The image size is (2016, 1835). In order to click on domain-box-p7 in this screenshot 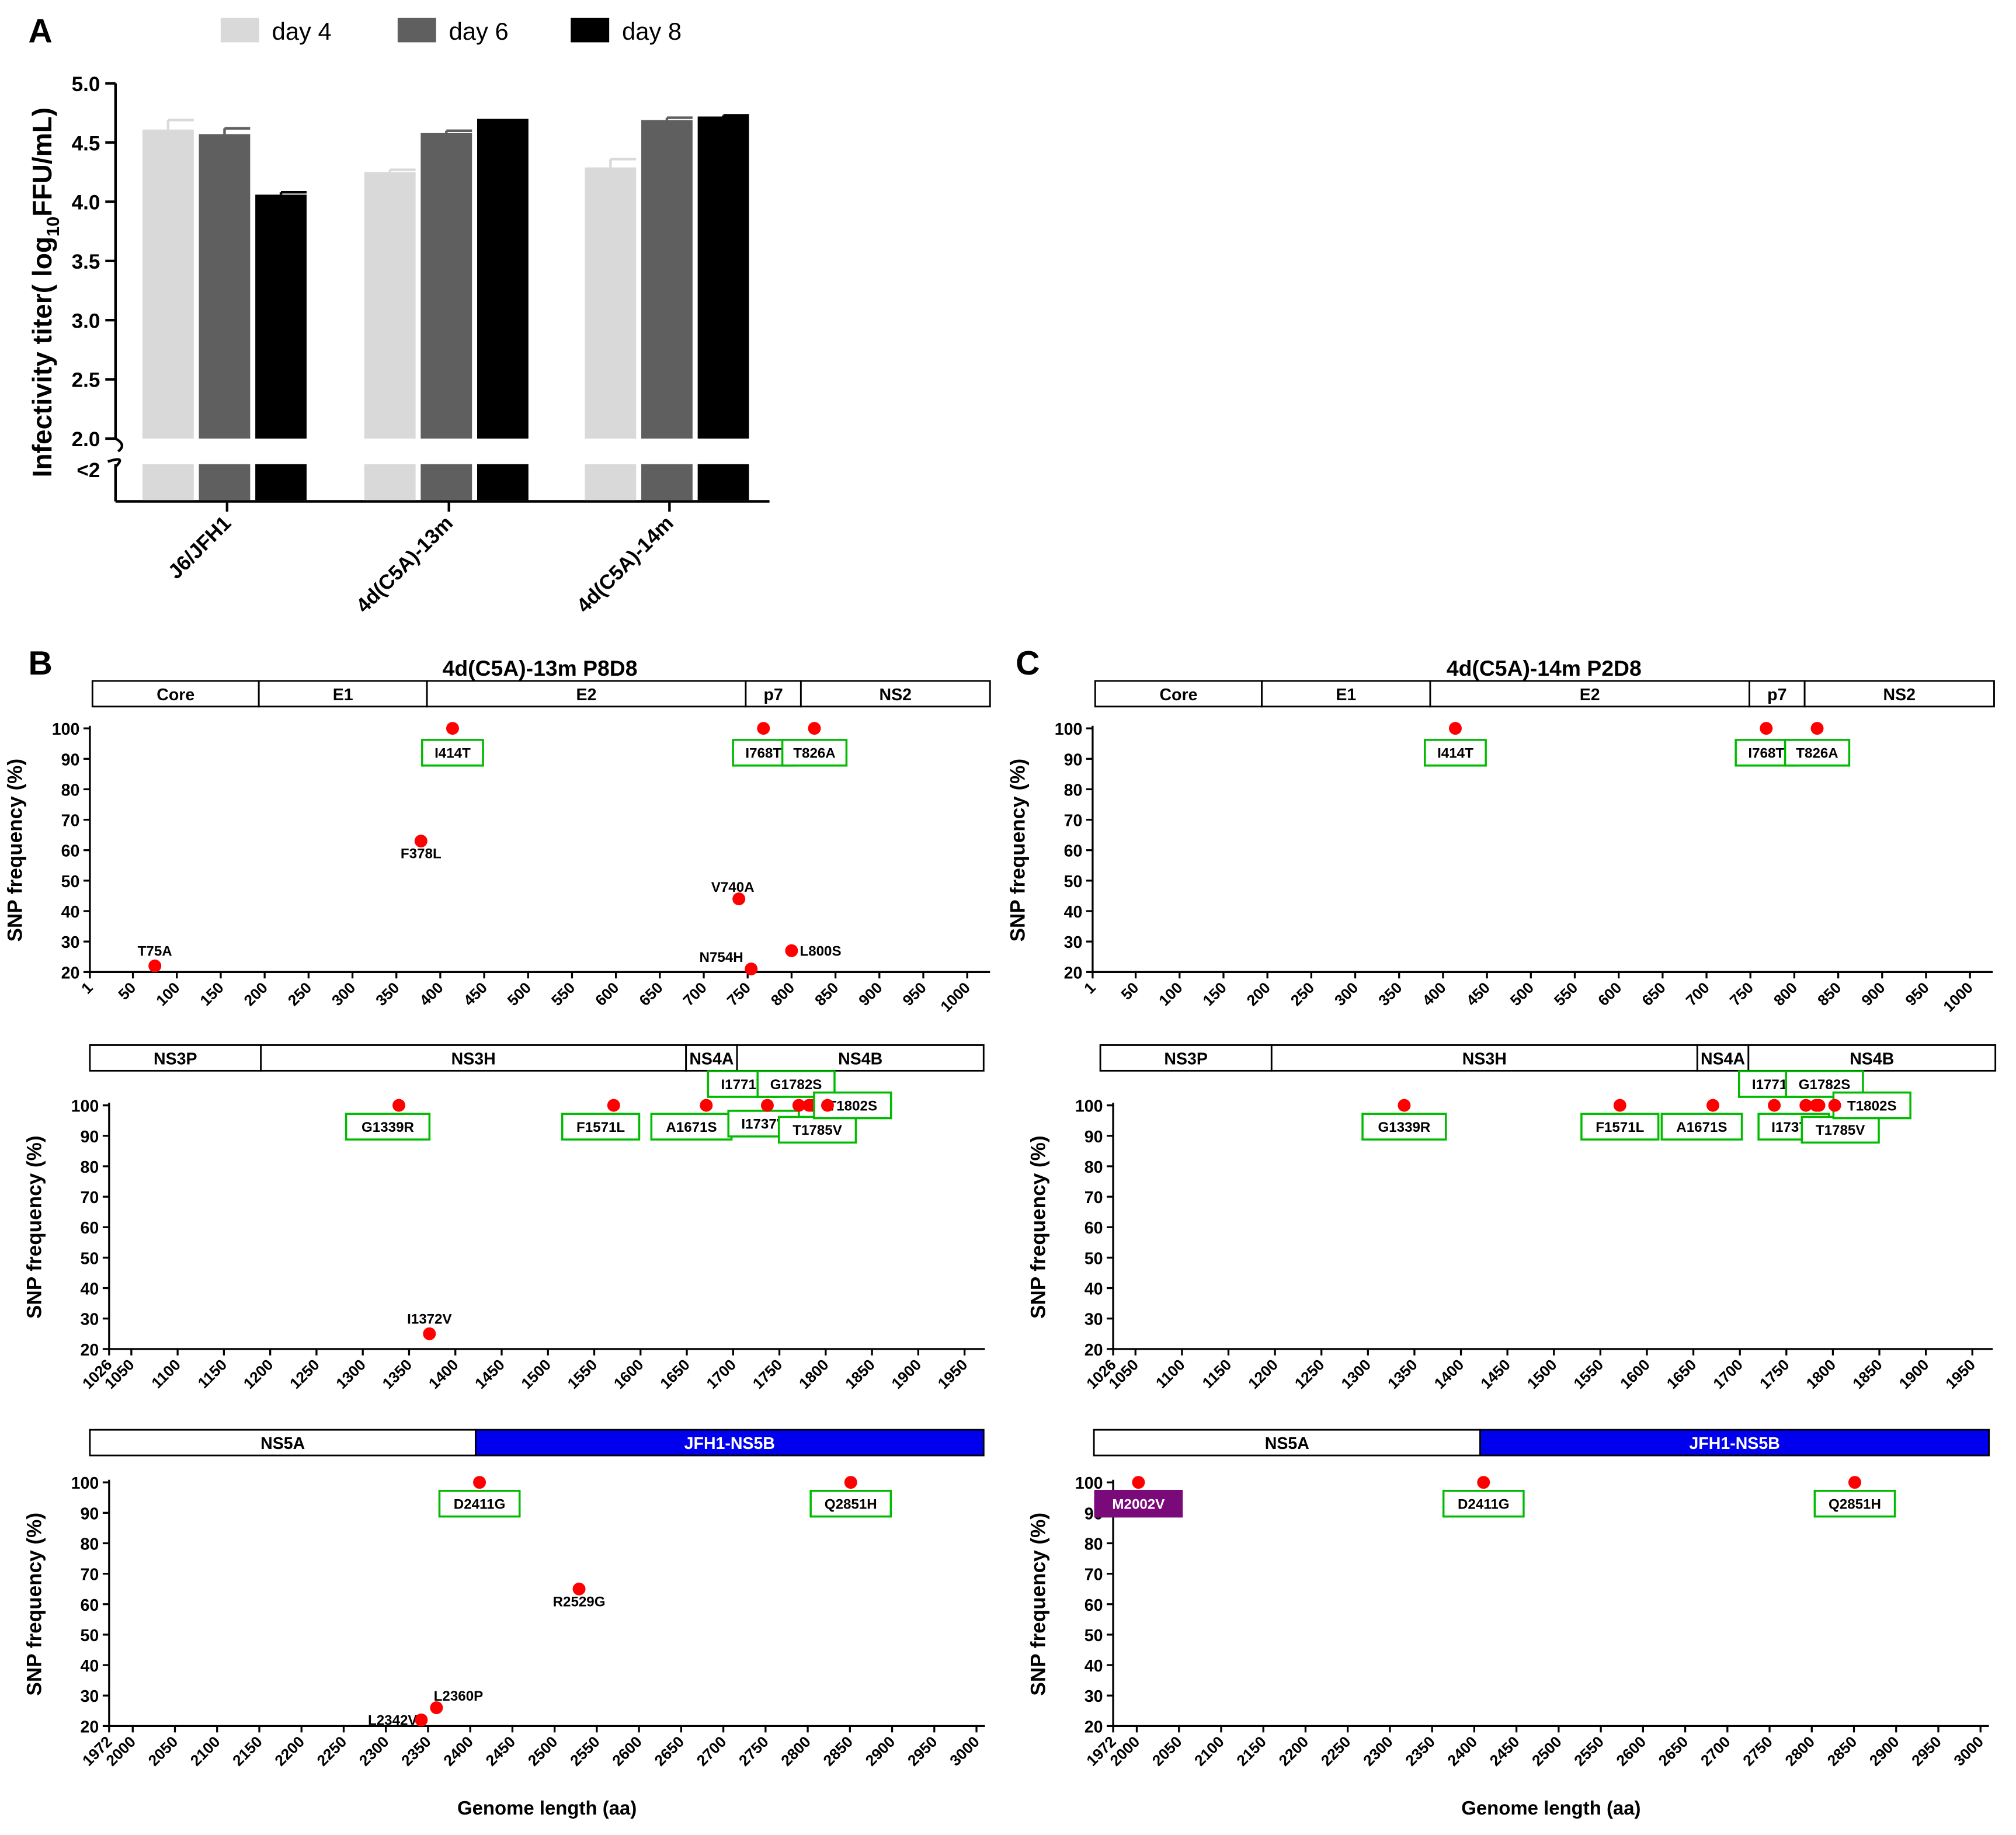, I will do `click(773, 694)`.